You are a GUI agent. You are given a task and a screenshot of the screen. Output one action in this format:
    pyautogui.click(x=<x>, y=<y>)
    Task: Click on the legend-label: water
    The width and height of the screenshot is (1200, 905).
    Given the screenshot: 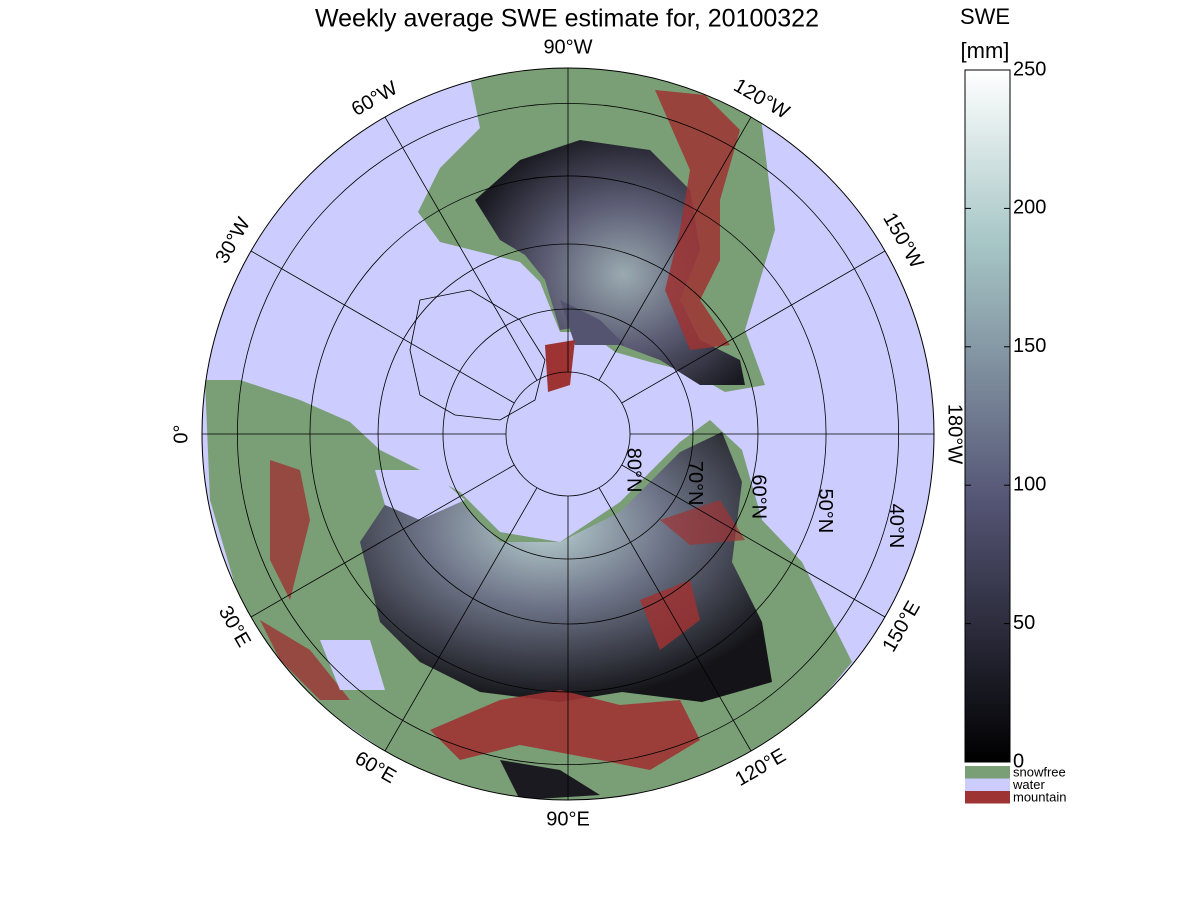 What is the action you would take?
    pyautogui.click(x=1028, y=784)
    